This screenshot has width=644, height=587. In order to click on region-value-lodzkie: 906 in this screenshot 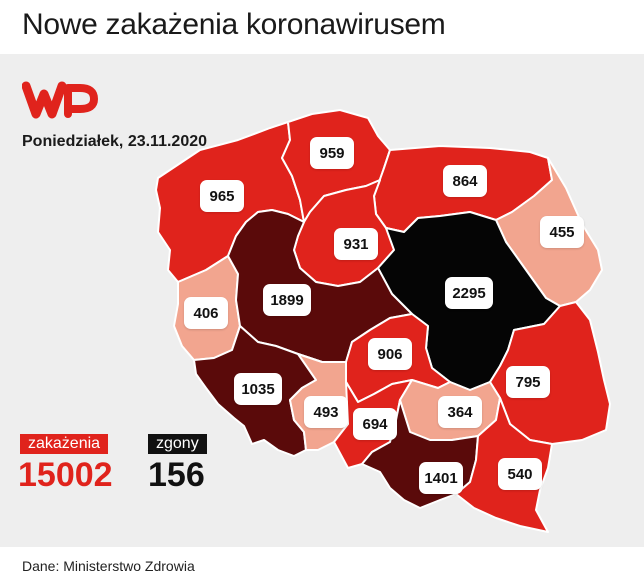, I will do `click(390, 354)`.